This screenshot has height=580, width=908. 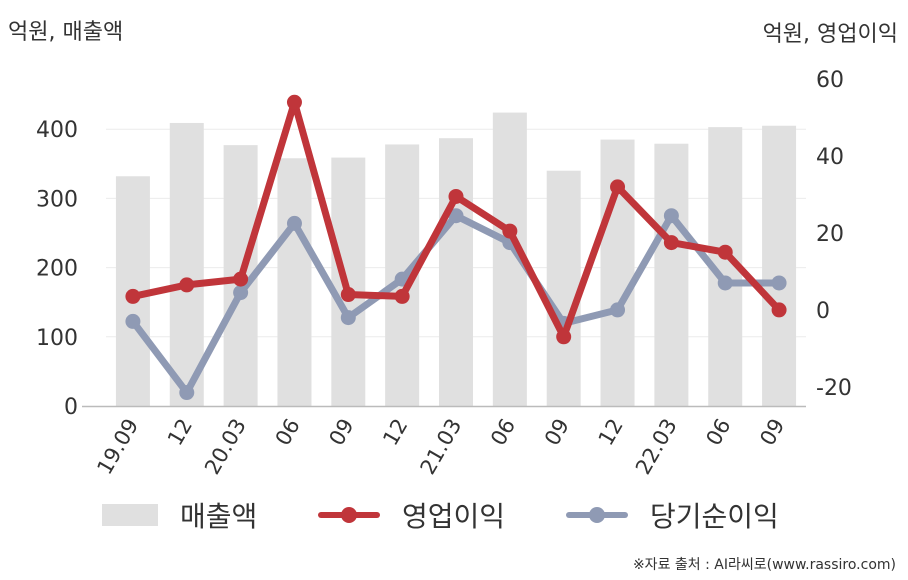 What do you see at coordinates (834, 388) in the screenshot?
I see `right-tick--20: -20` at bounding box center [834, 388].